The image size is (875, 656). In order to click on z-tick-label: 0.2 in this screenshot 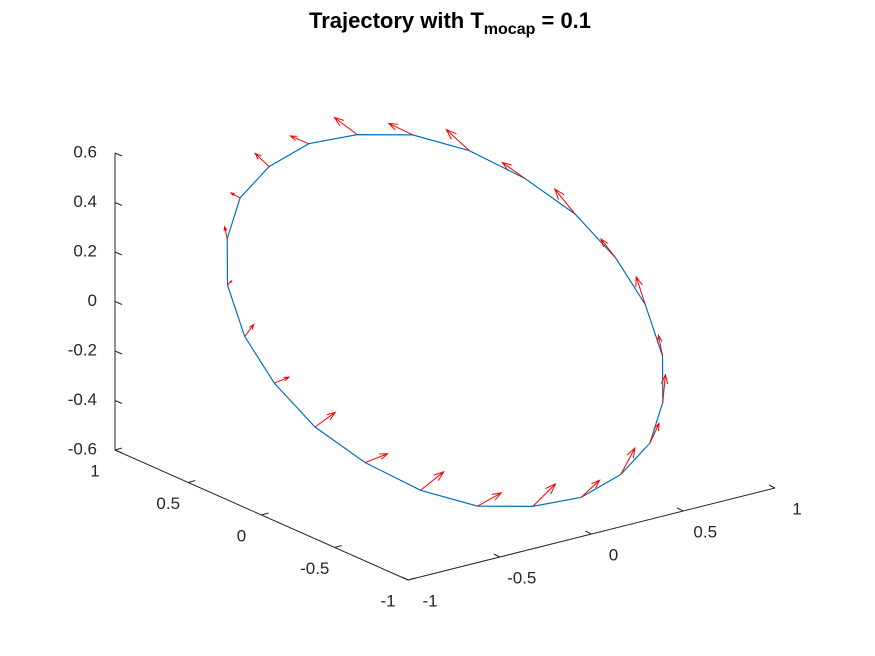, I will do `click(85, 250)`.